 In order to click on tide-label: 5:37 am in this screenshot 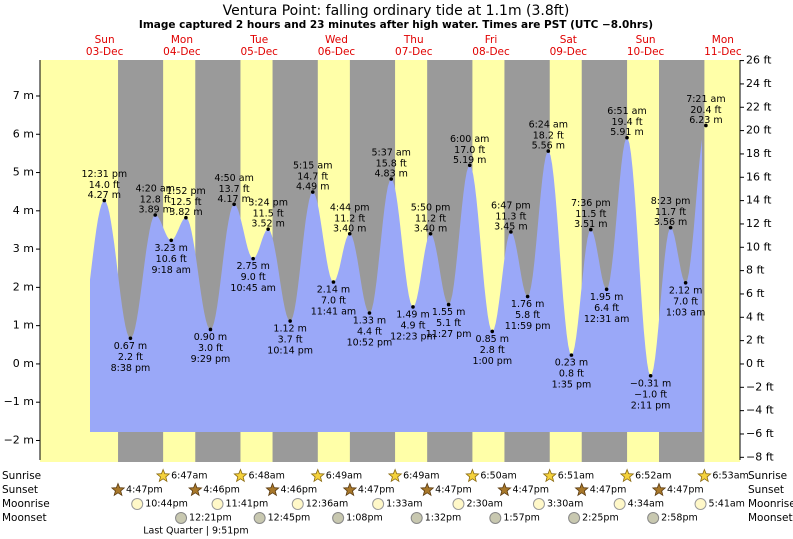, I will do `click(390, 153)`.